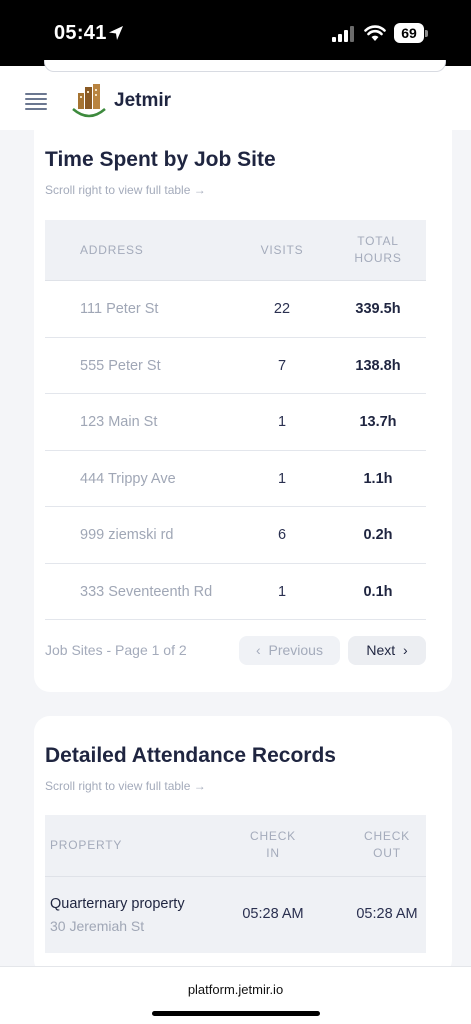  I want to click on table-row: 123 Main St 1 13.7h, so click(235, 422).